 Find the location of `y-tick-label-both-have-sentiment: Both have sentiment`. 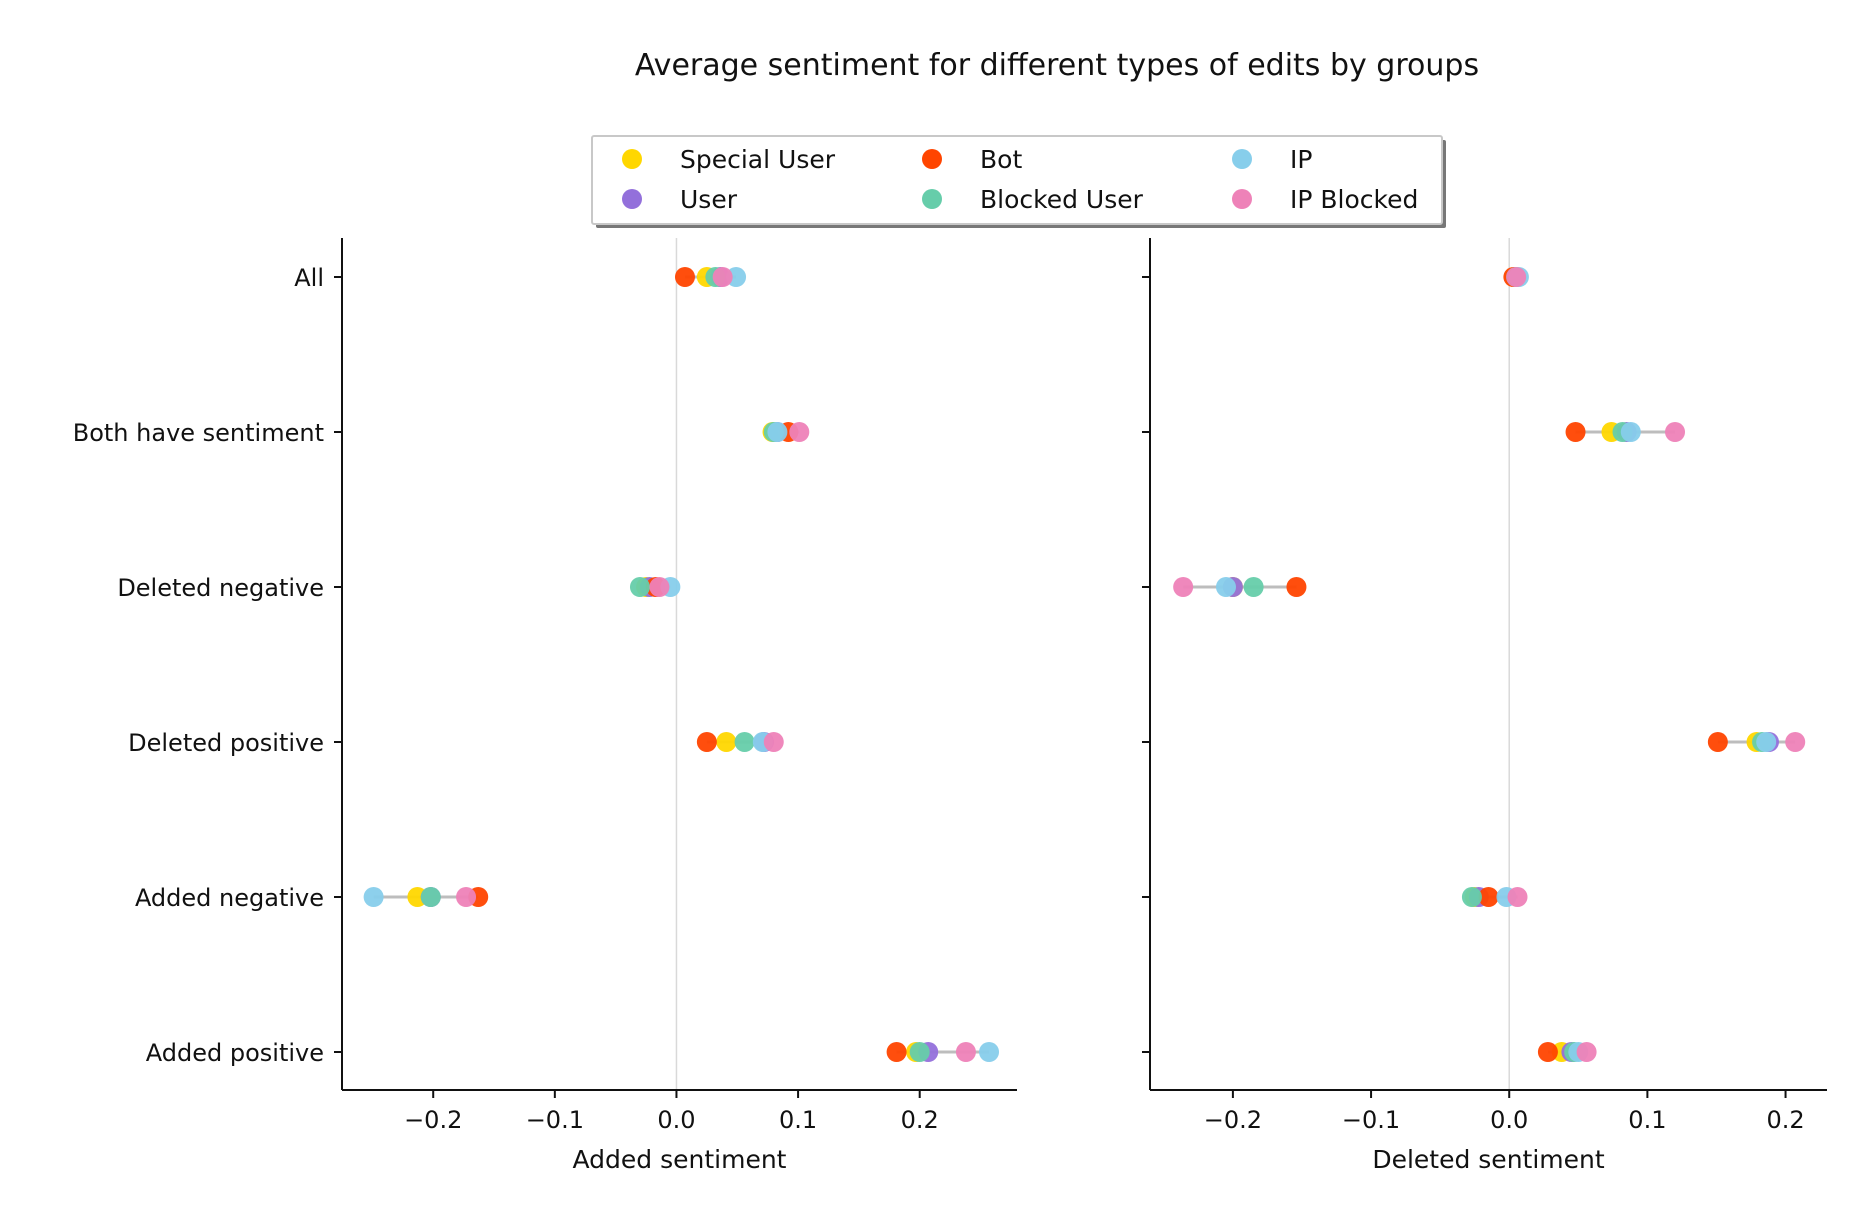

y-tick-label-both-have-sentiment: Both have sentiment is located at coordinates (198, 433).